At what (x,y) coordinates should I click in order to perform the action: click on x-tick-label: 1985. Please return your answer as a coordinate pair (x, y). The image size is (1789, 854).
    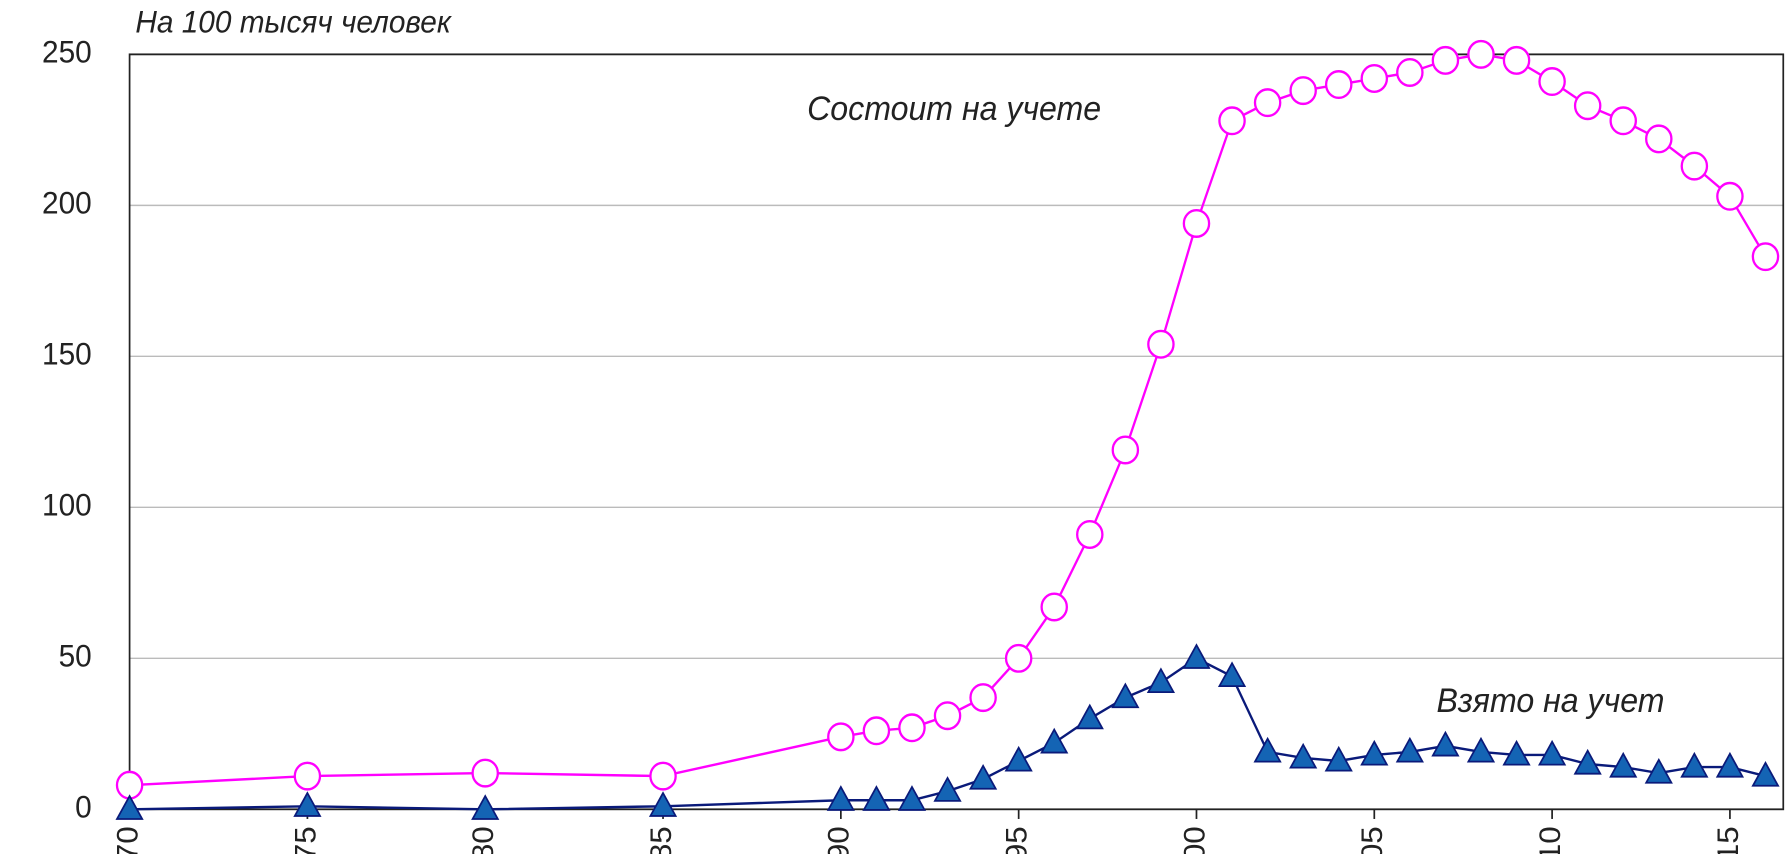
    Looking at the image, I should click on (661, 840).